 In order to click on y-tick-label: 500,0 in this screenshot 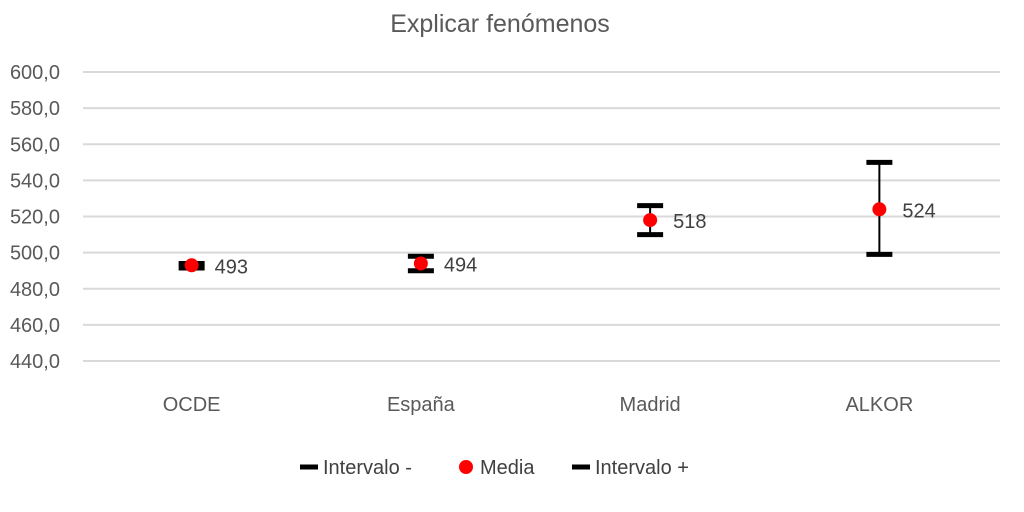, I will do `click(35, 254)`.